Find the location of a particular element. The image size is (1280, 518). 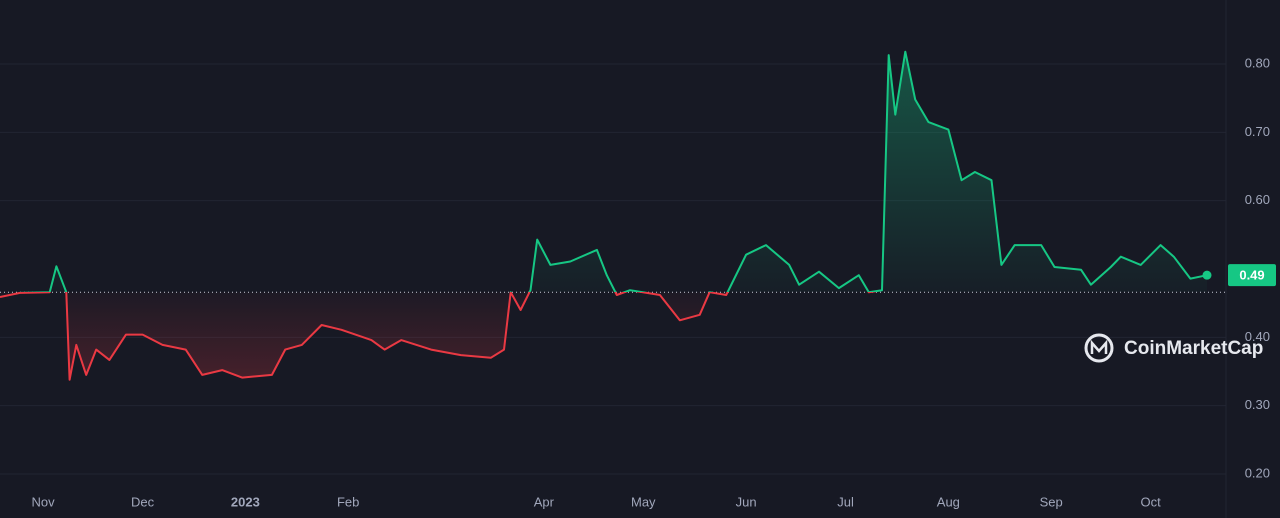

x-tick-label: Aug is located at coordinates (948, 501).